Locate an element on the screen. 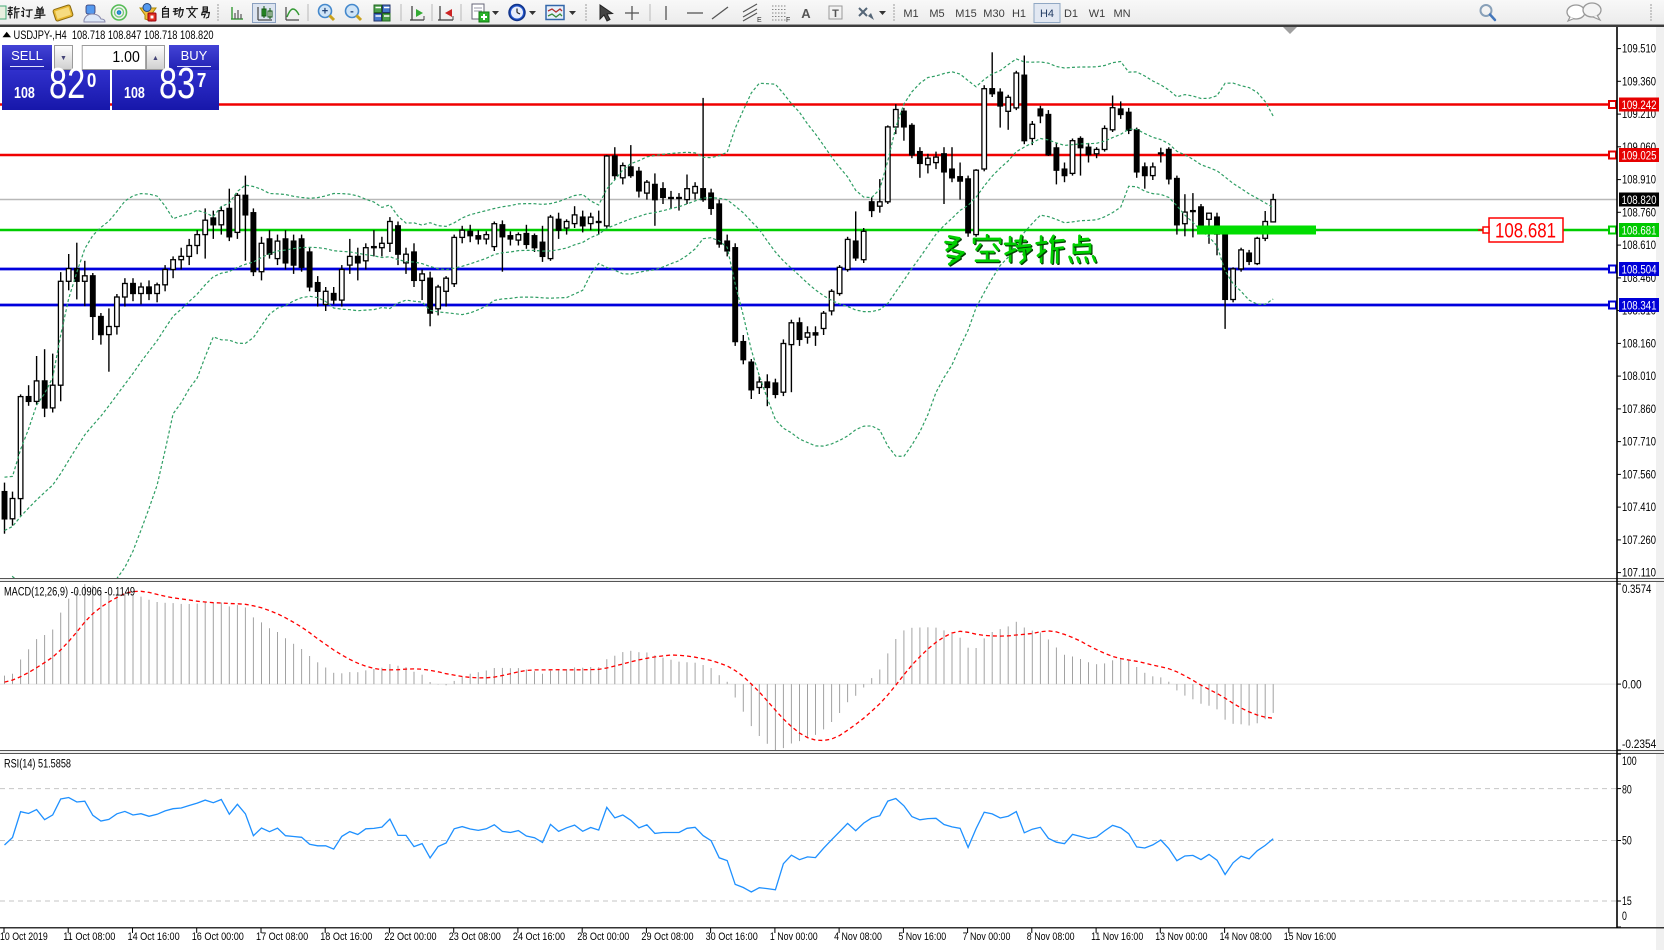 This screenshot has width=1664, height=950. svg-text: T is located at coordinates (835, 14).